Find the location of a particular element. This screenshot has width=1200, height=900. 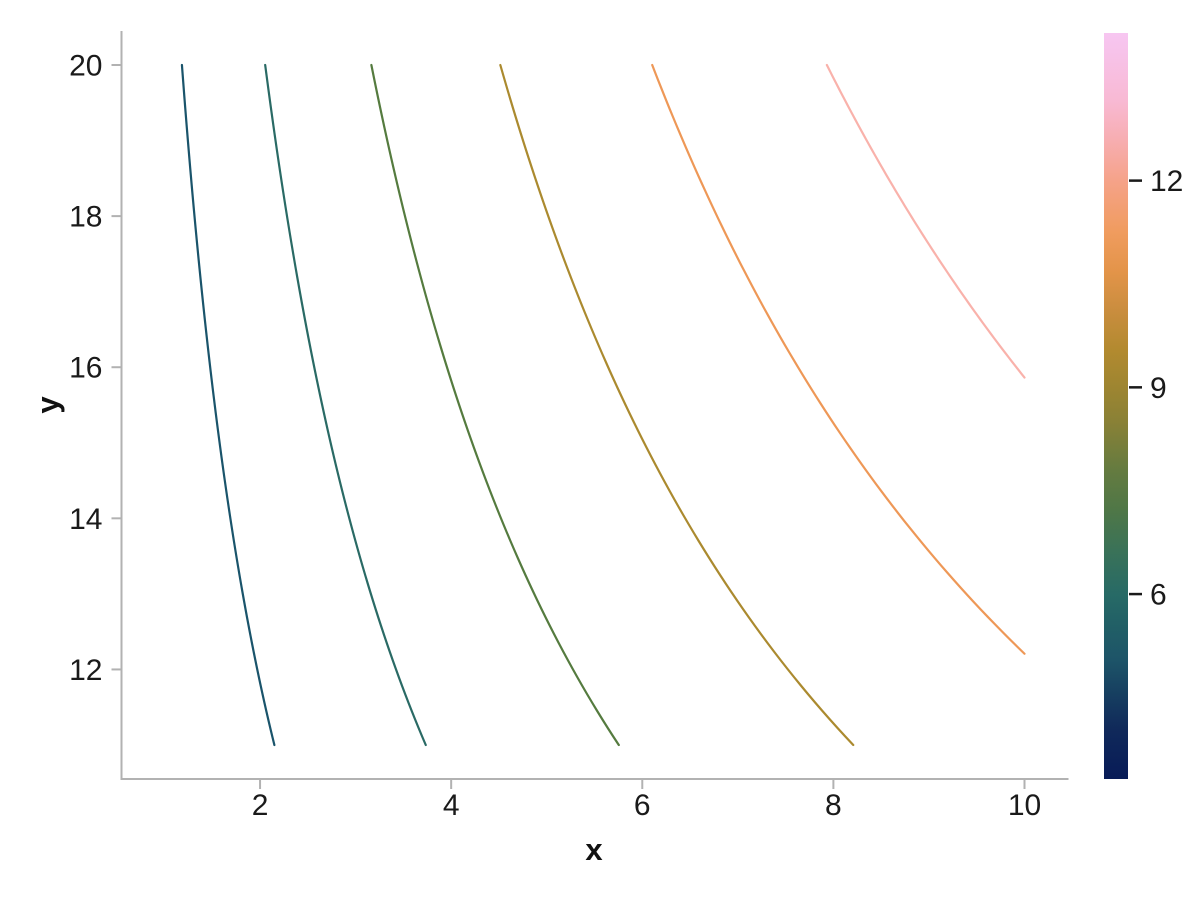

colorbar-tick-label: 12 is located at coordinates (1166, 181).